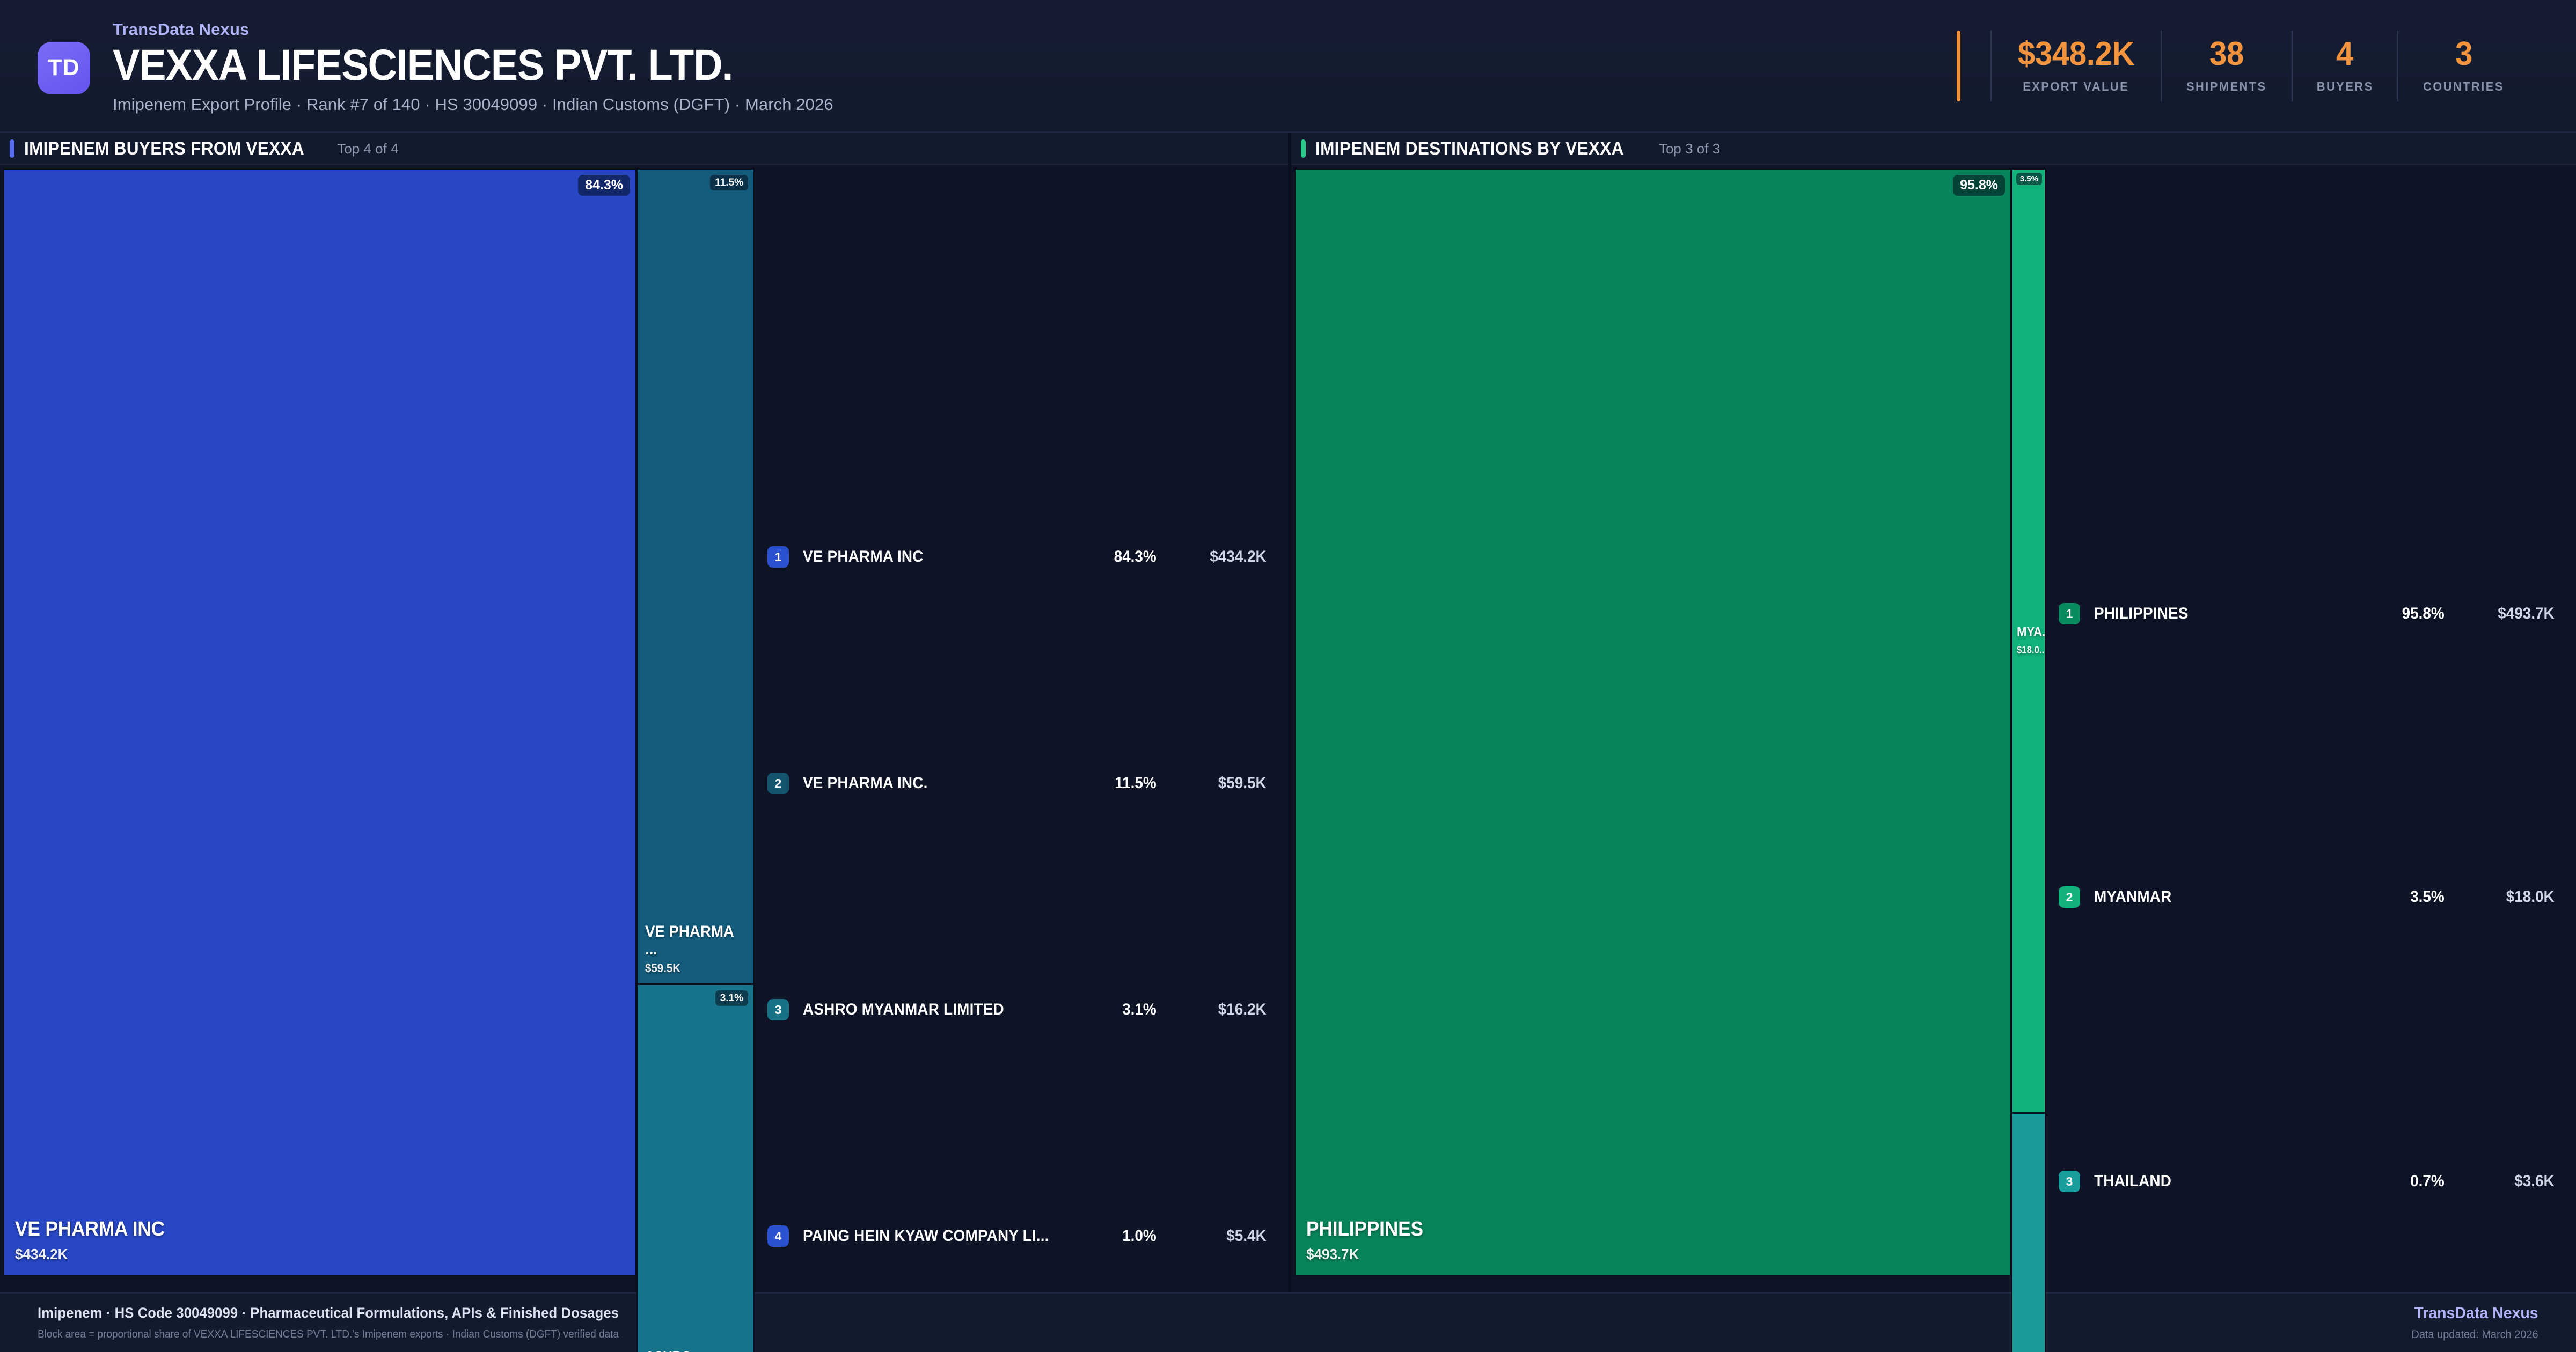 This screenshot has height=1352, width=2576. Describe the element at coordinates (90, 1228) in the screenshot. I see `tile-label: VE PHARMA INC` at that location.